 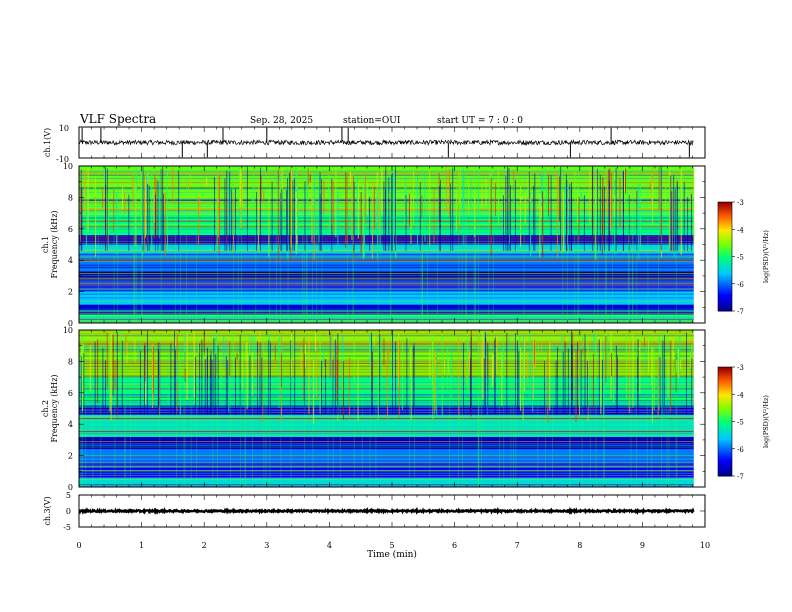 I want to click on spectrogram-band, so click(x=386, y=443).